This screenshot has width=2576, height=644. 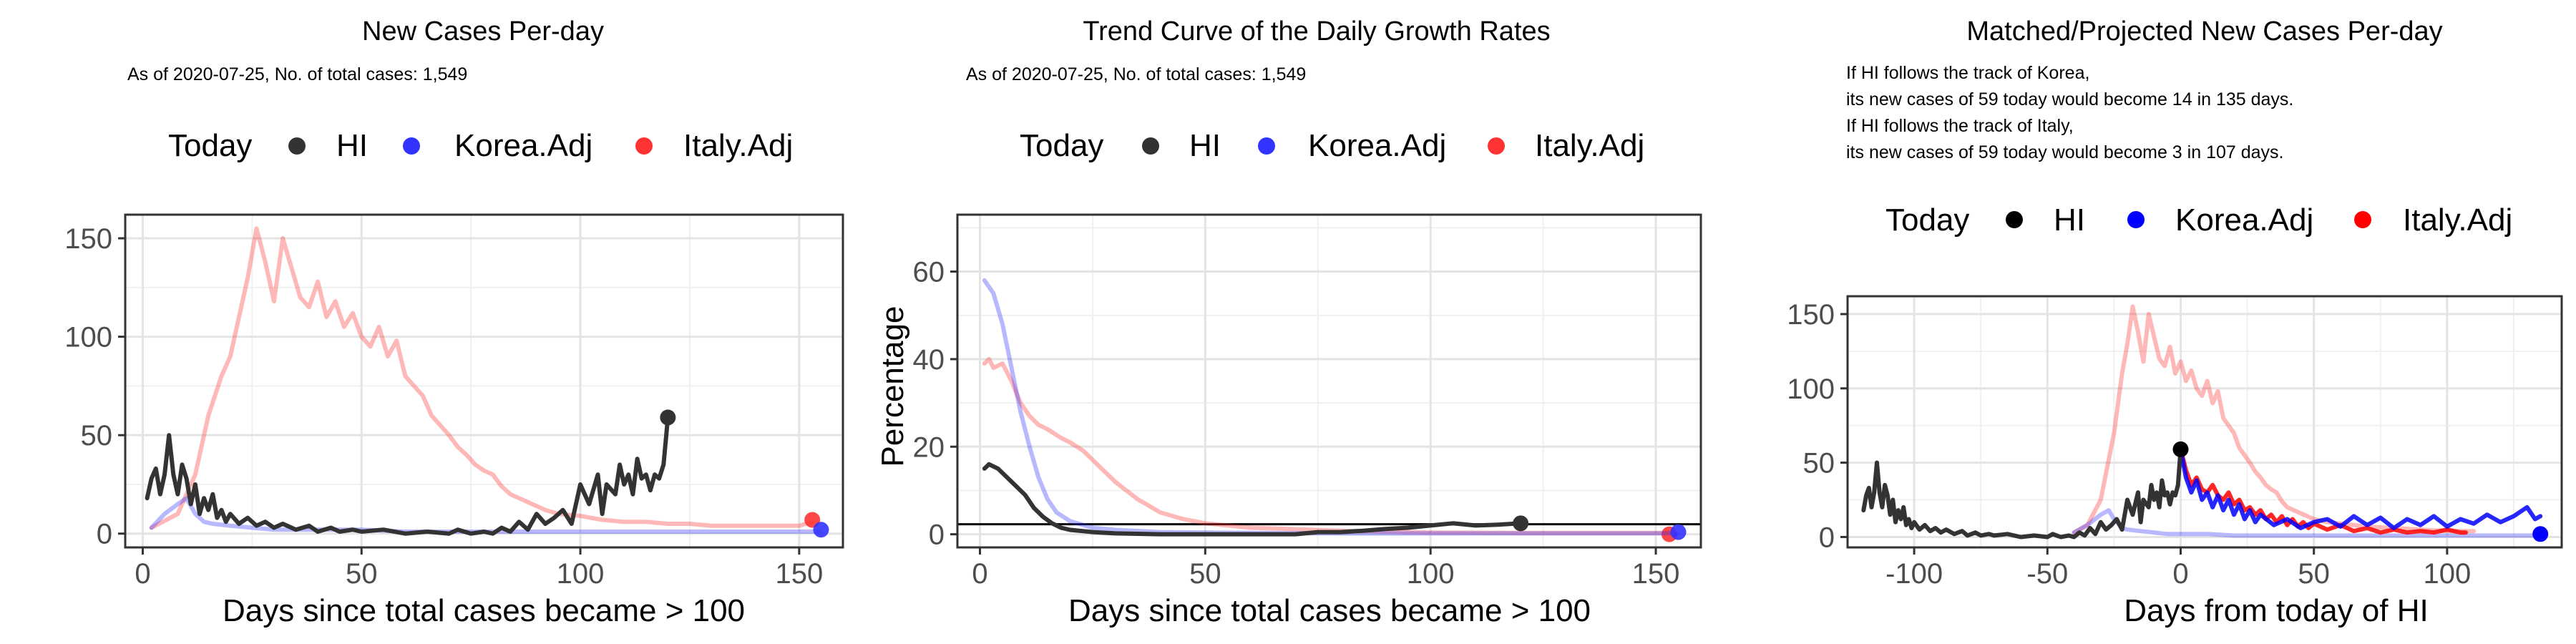 What do you see at coordinates (929, 272) in the screenshot?
I see `y-tick-label: 60` at bounding box center [929, 272].